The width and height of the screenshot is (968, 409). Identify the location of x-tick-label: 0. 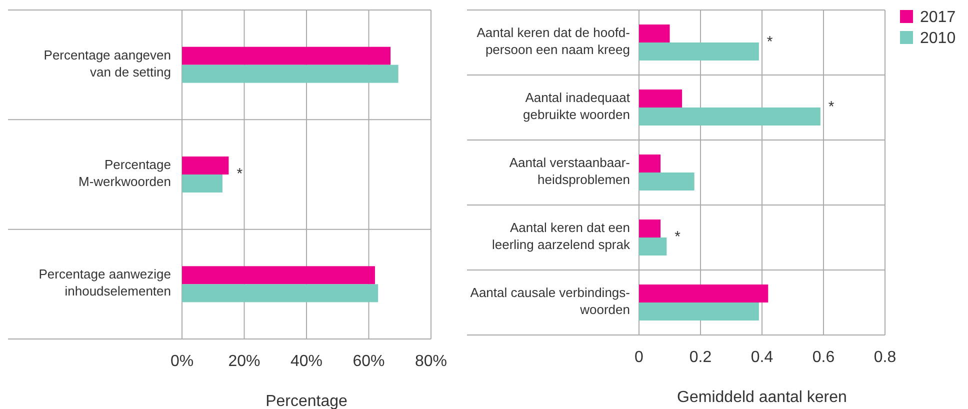
(639, 357).